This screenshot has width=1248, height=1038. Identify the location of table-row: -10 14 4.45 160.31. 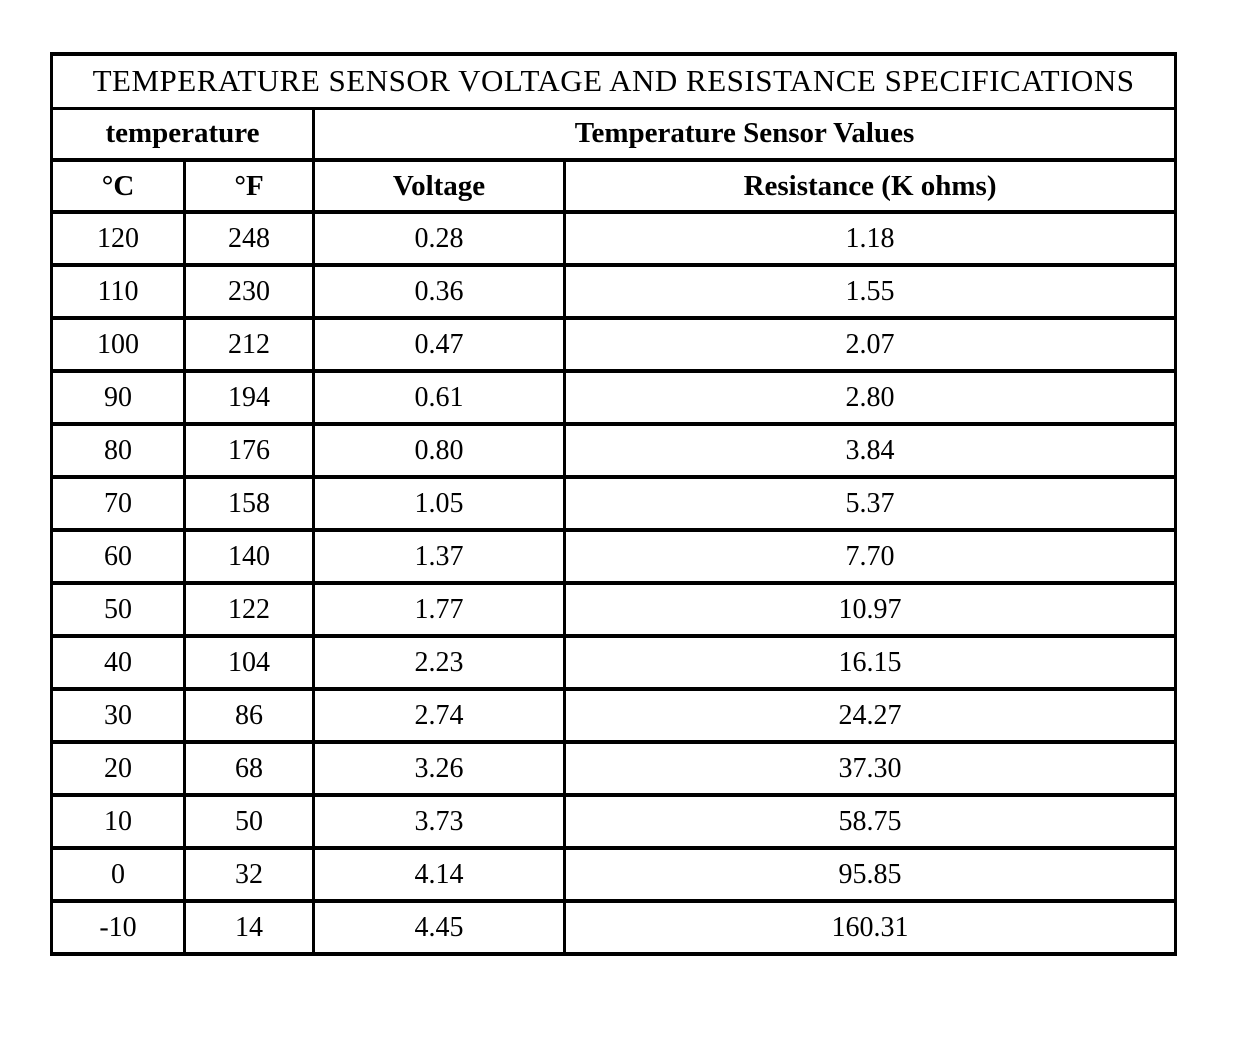
(614, 927).